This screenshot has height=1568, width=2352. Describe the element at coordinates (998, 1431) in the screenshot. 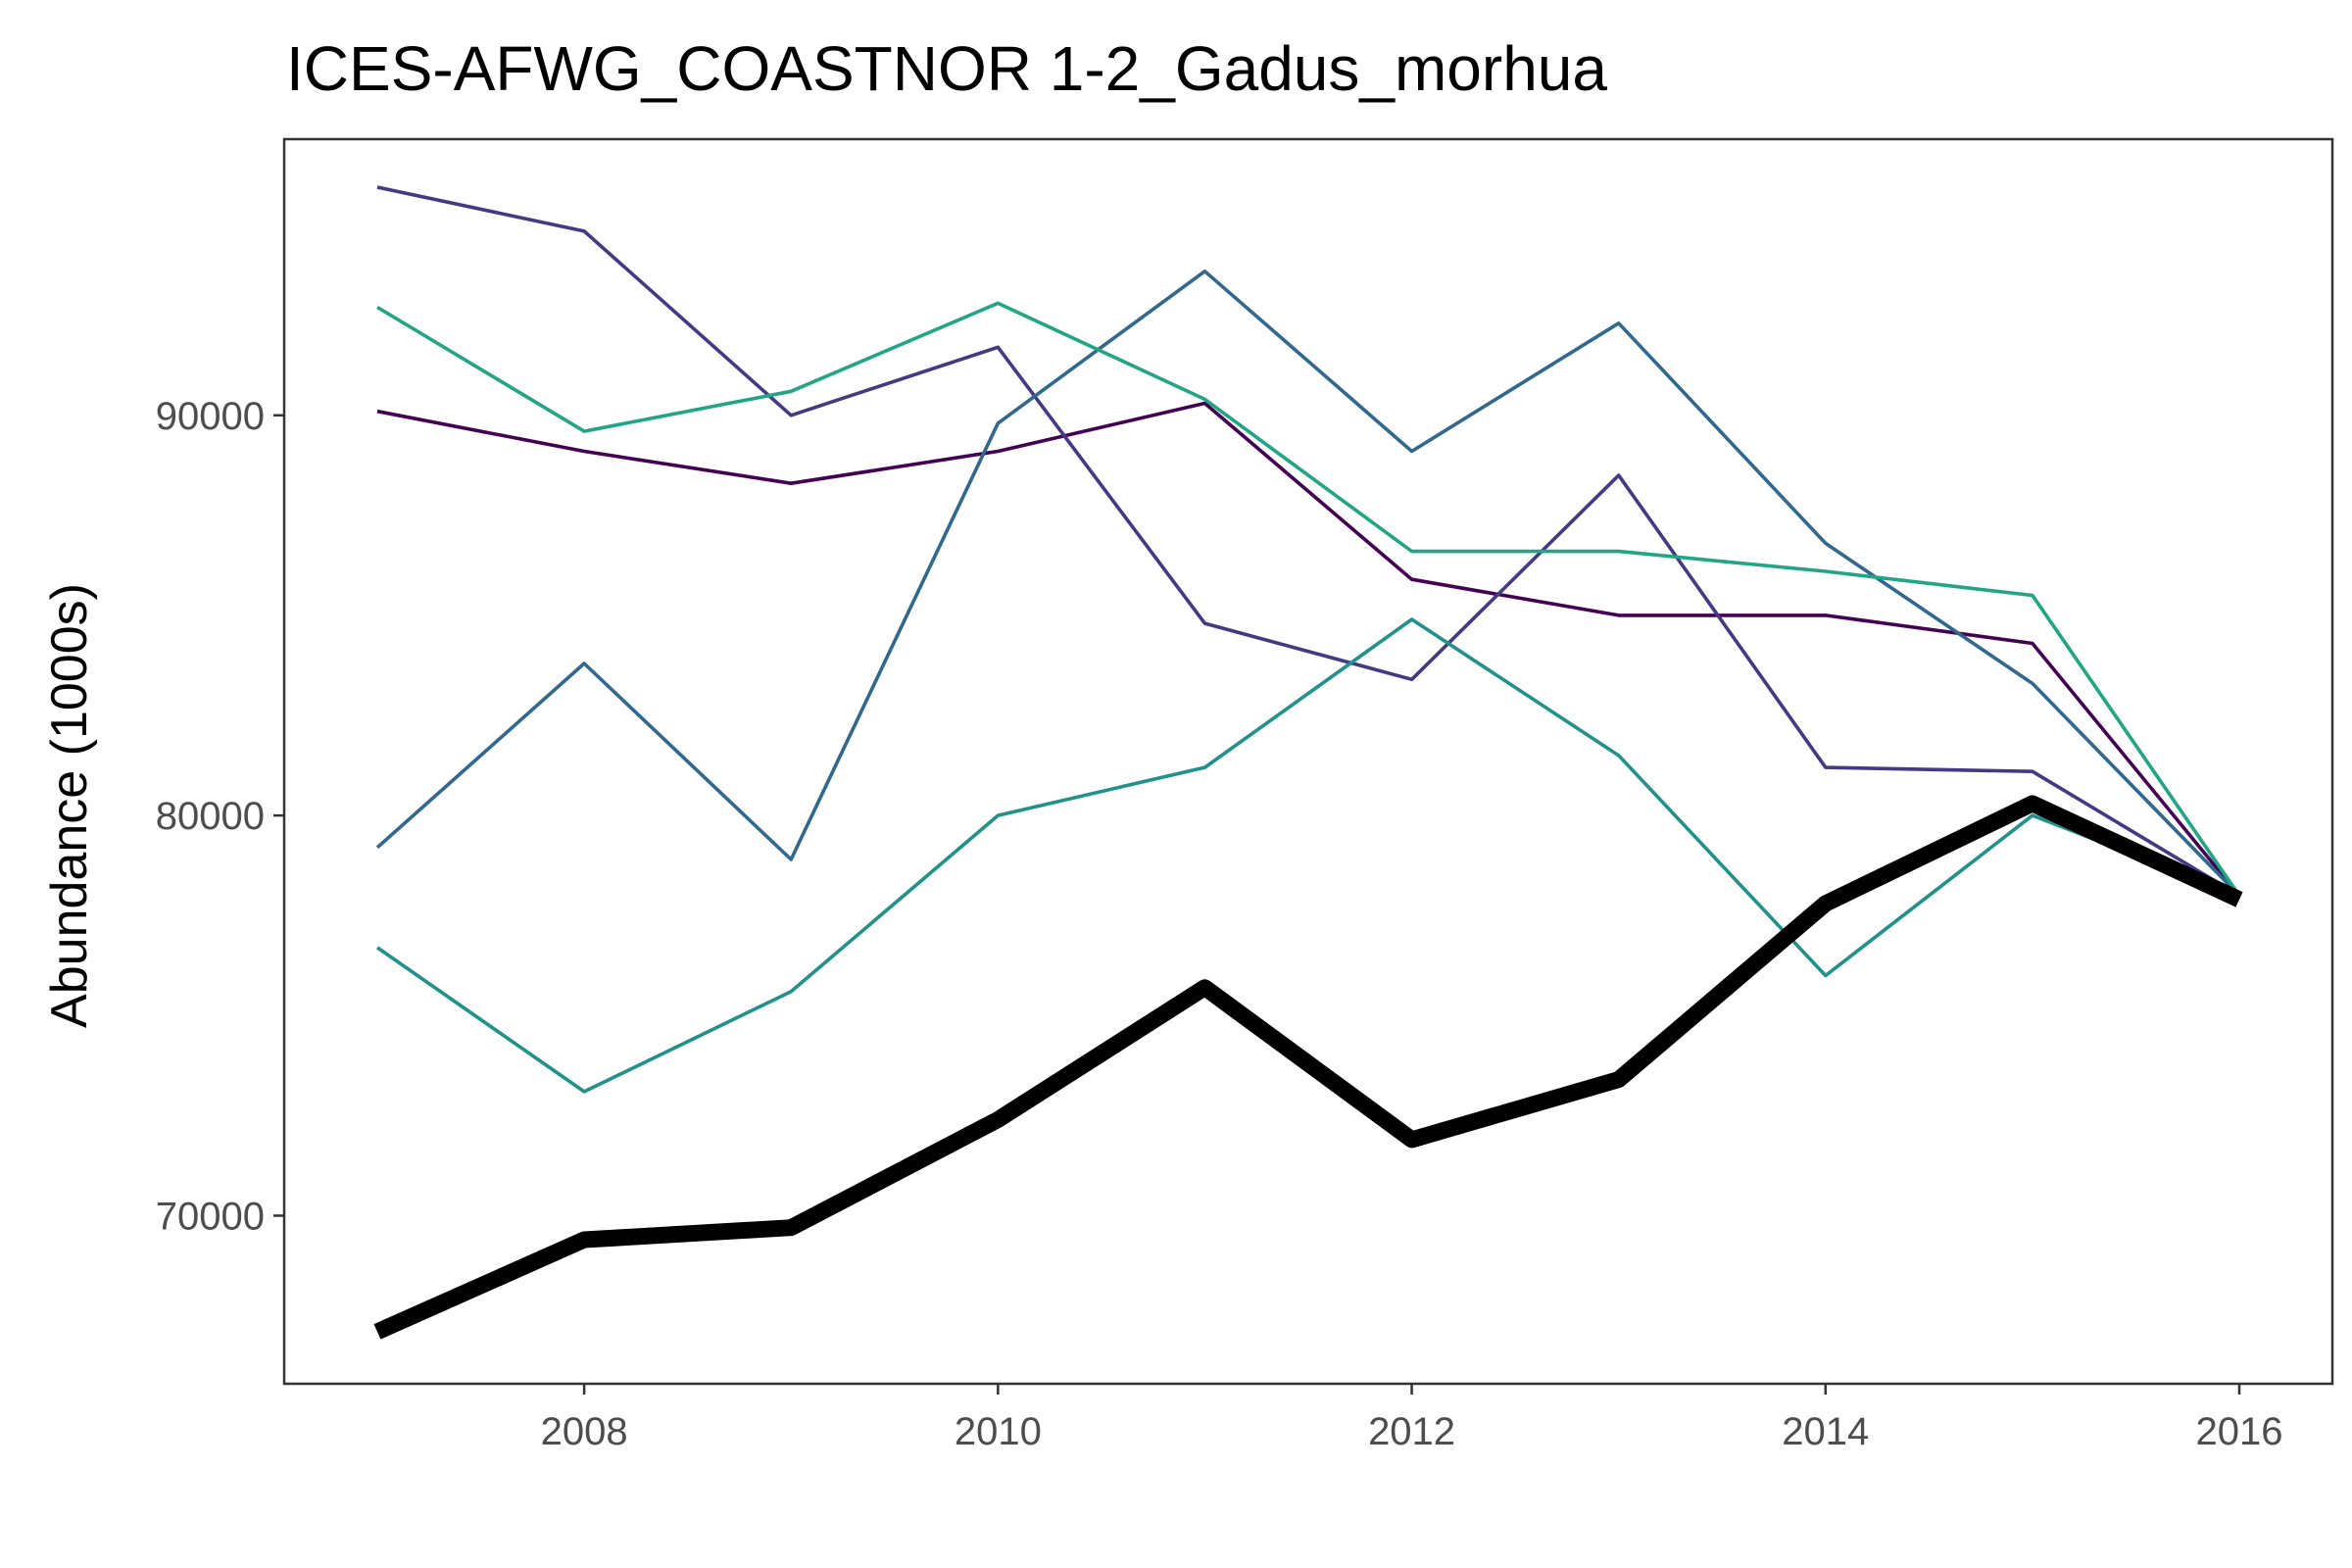

I see `x-tick-label: 2010` at that location.